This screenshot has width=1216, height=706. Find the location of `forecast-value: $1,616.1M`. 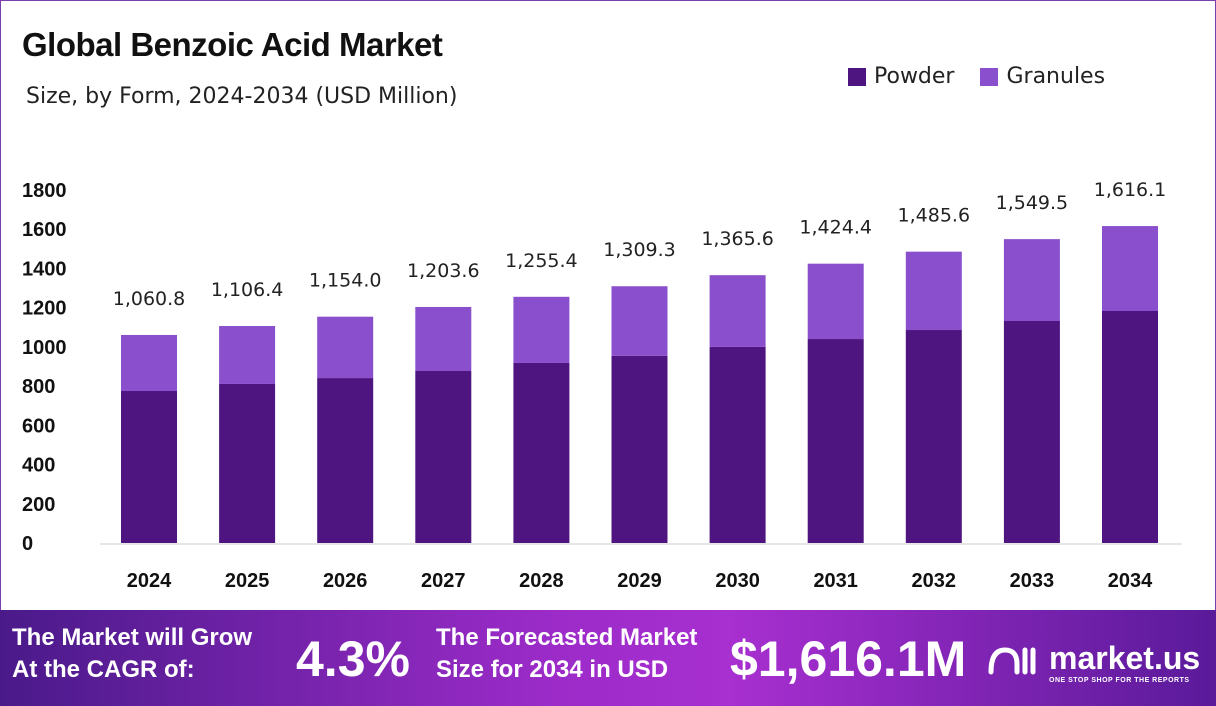

forecast-value: $1,616.1M is located at coordinates (848, 659).